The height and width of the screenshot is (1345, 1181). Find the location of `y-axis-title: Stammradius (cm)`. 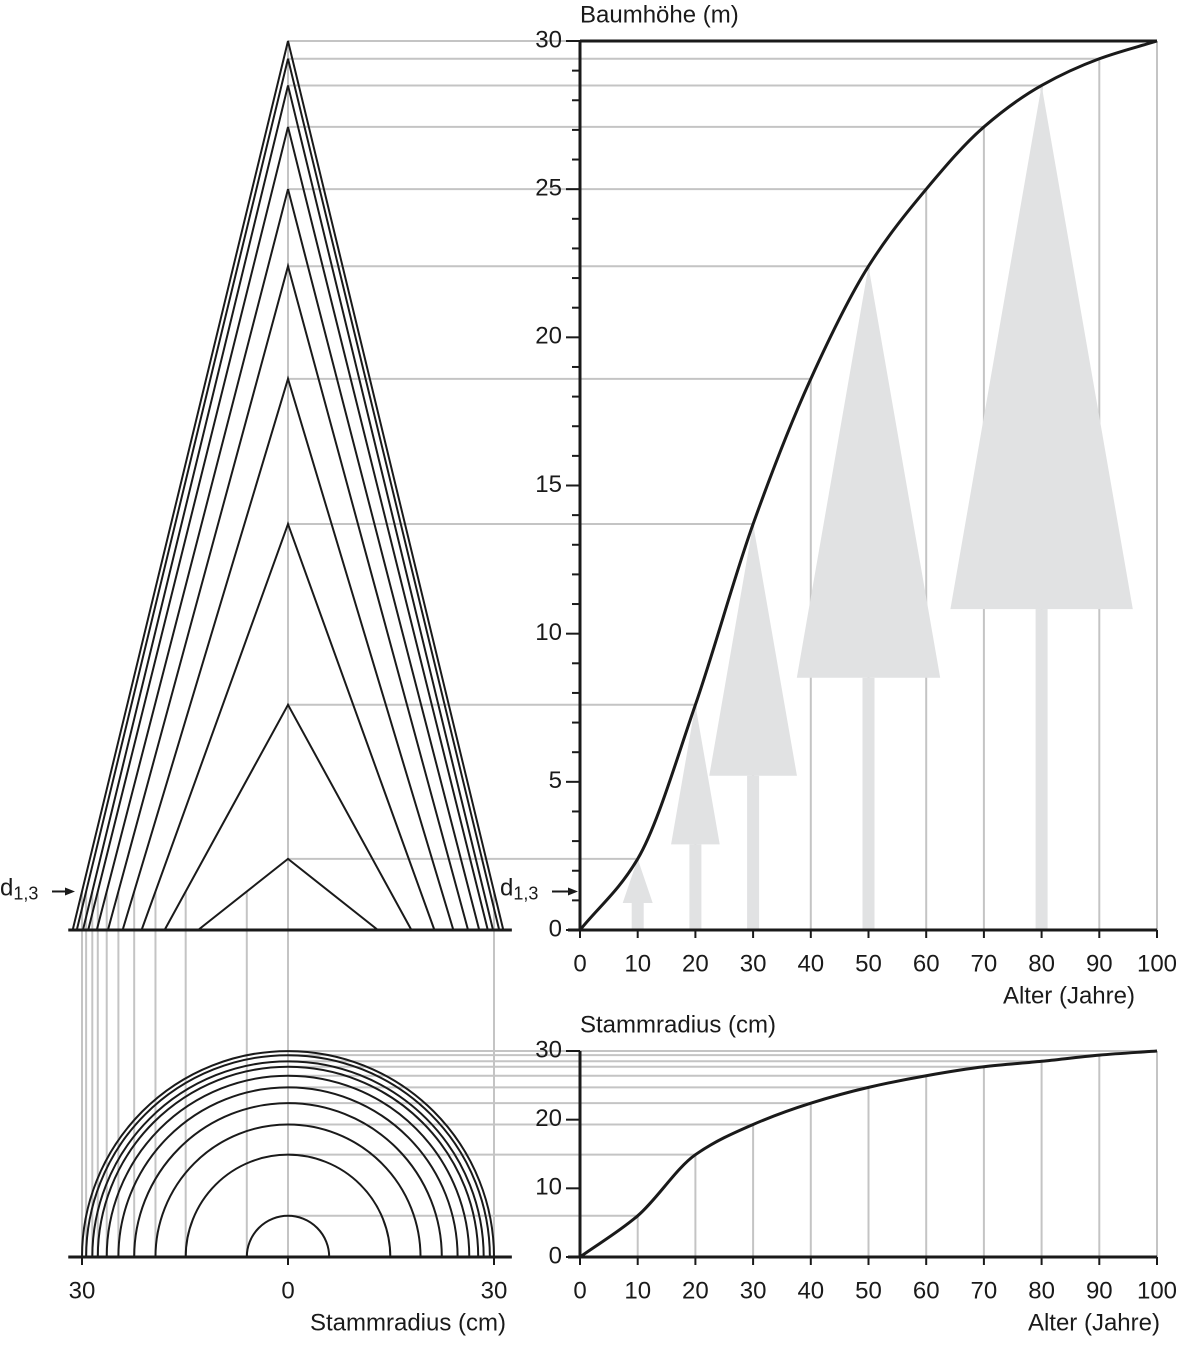

y-axis-title: Stammradius (cm) is located at coordinates (678, 1024).